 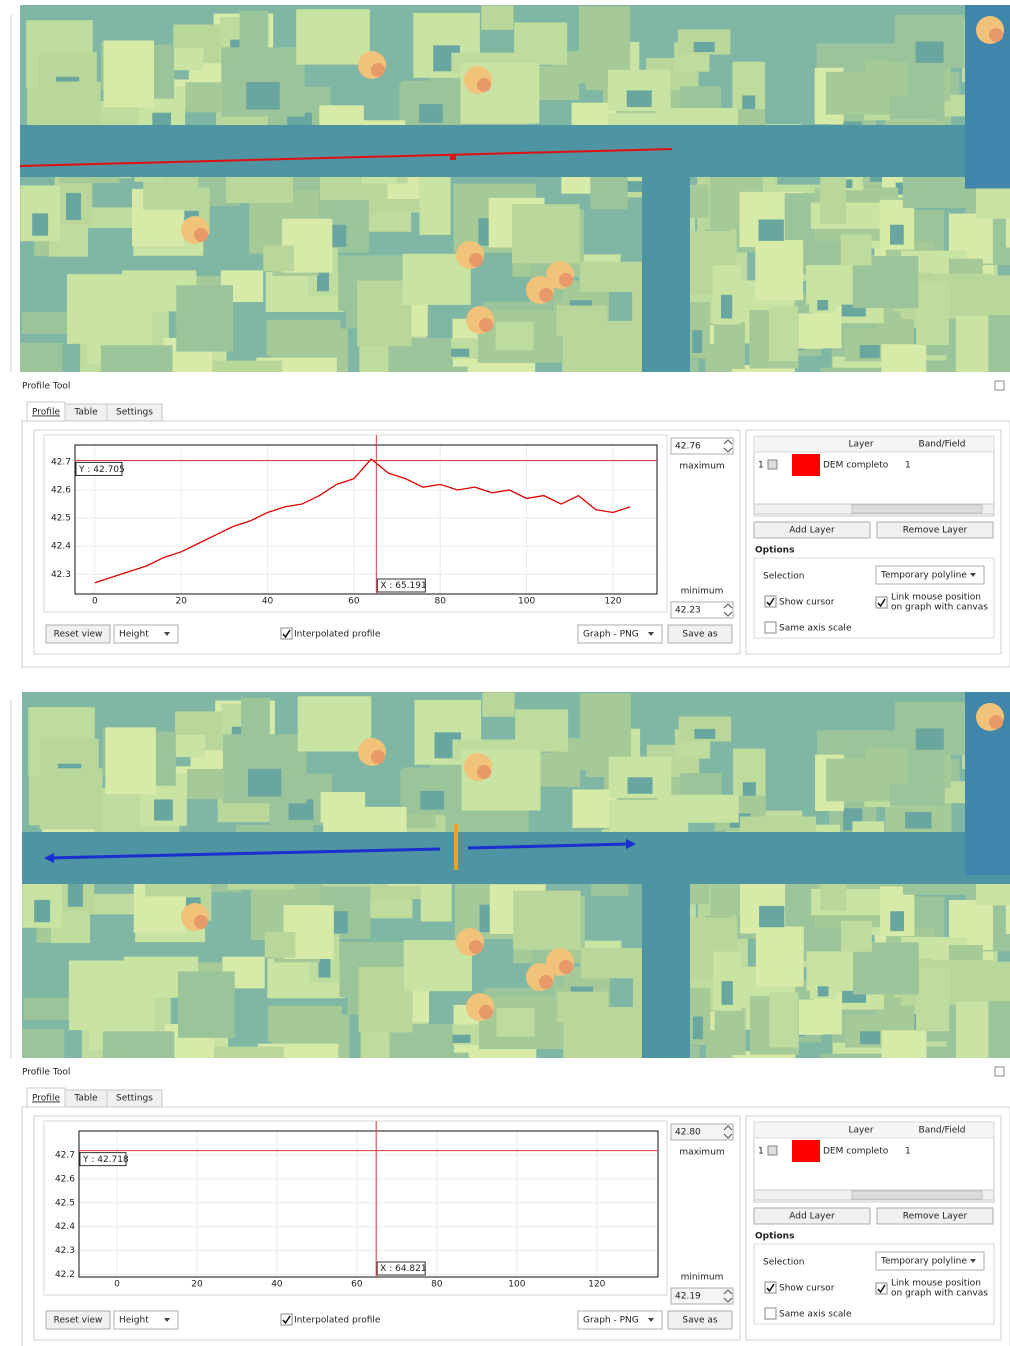 I want to click on save-as-button-text: Save as, so click(x=699, y=1321).